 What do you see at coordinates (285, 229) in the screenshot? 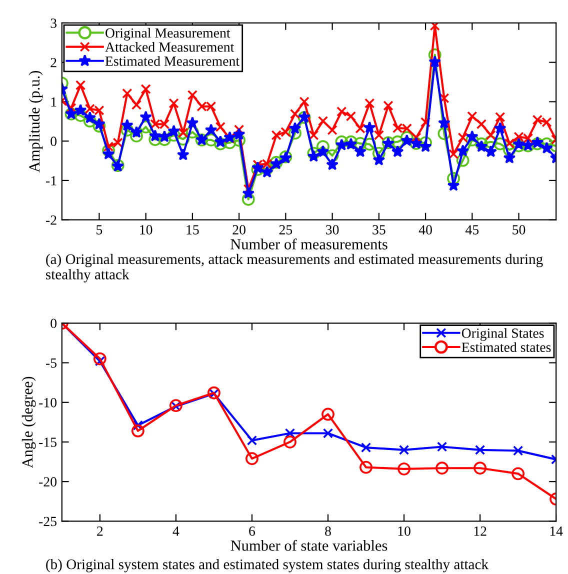
I see `x-tick-label: 25` at bounding box center [285, 229].